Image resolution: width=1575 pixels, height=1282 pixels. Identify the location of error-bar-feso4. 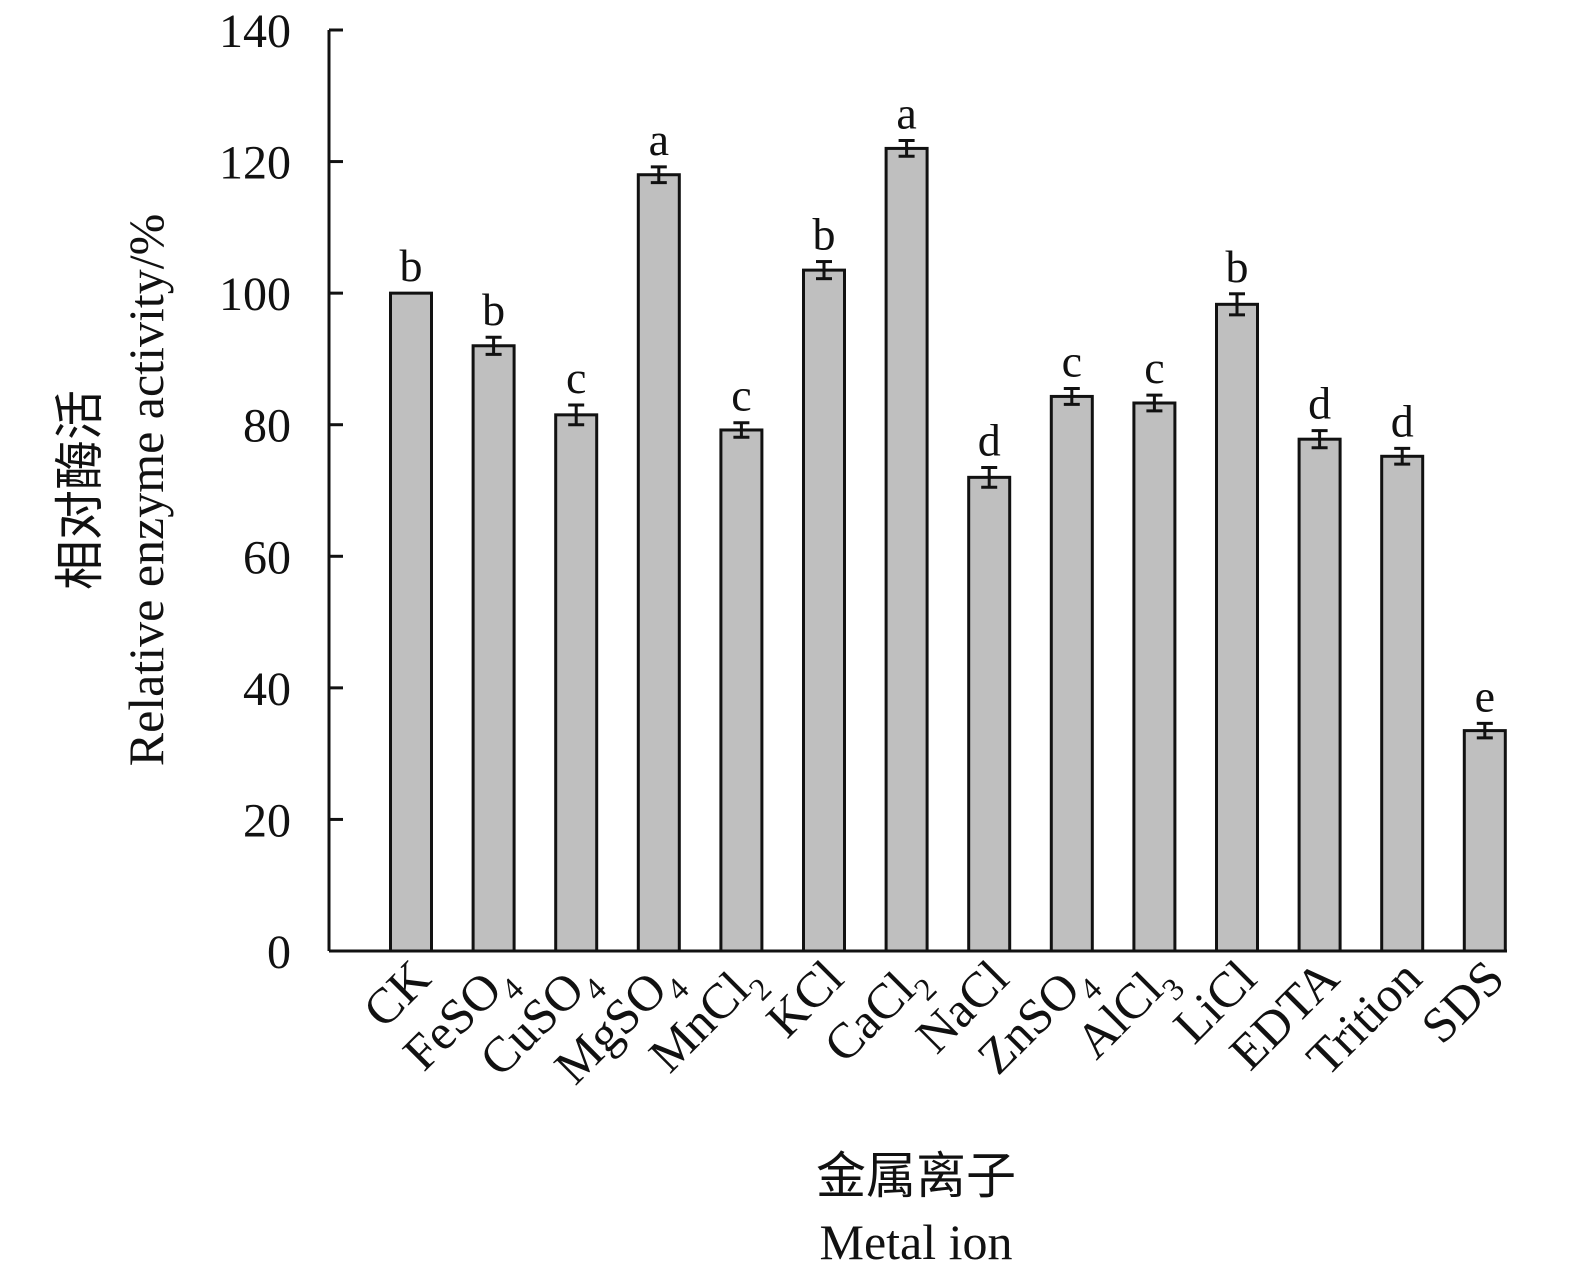
(493, 345).